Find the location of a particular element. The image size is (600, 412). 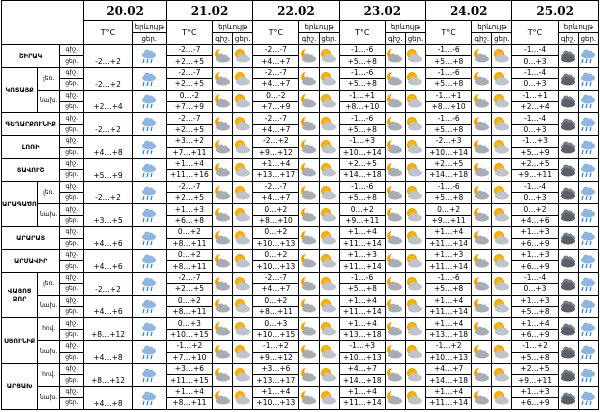

temp-header: T°C is located at coordinates (535, 32).